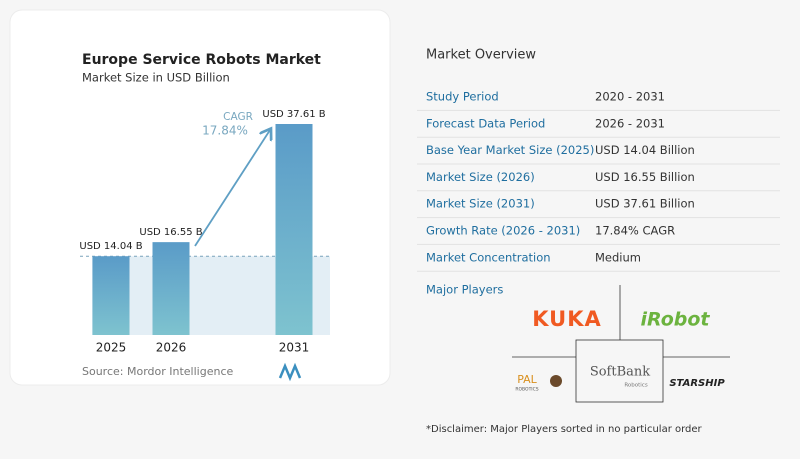  What do you see at coordinates (485, 123) in the screenshot?
I see `overview-label: Forecast Data Period` at bounding box center [485, 123].